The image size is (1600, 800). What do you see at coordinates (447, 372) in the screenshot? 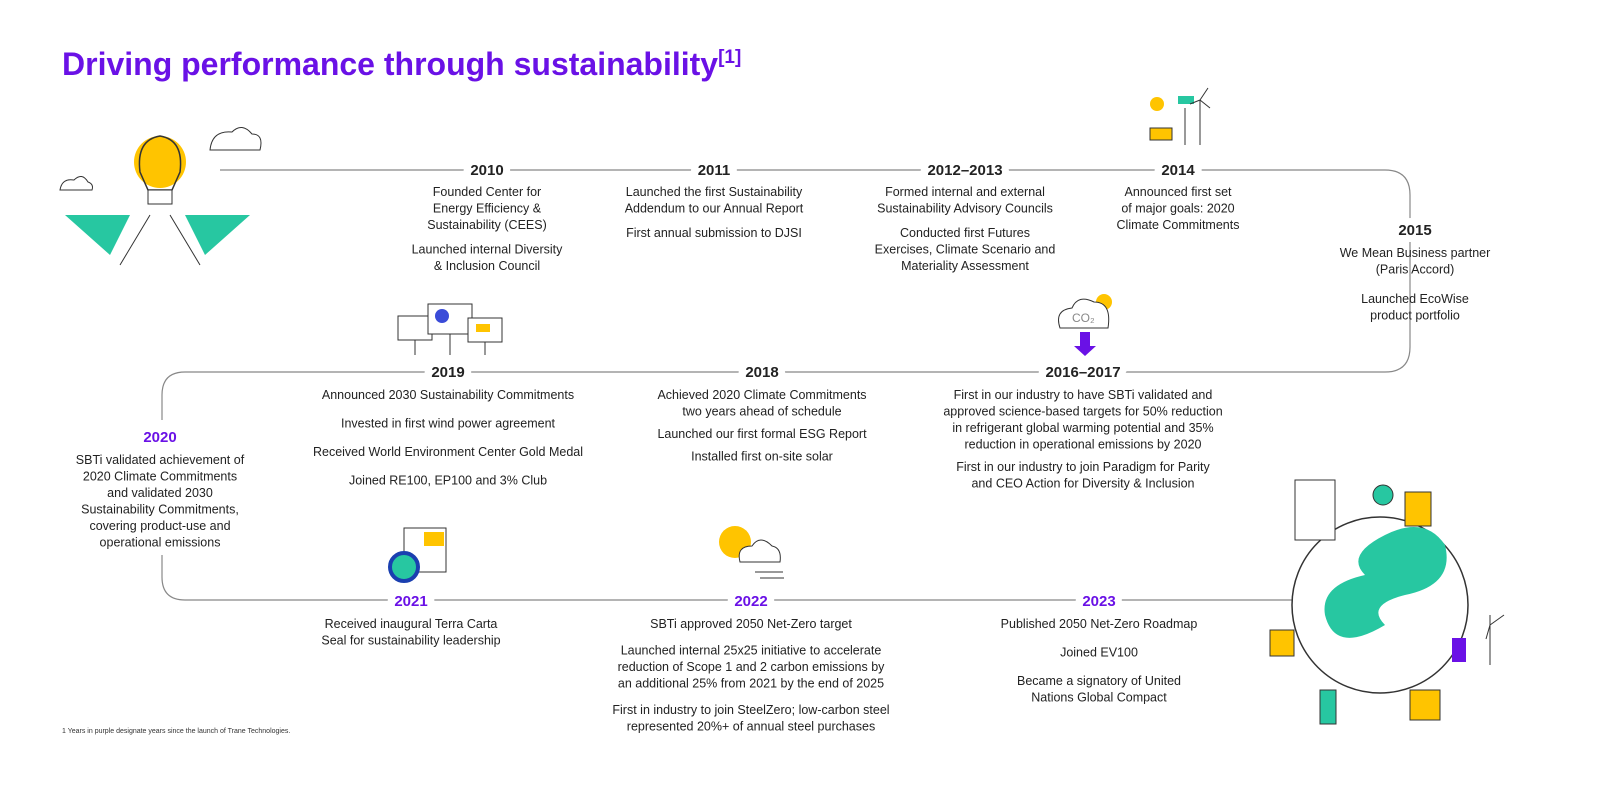
I see `milestone-year: 2019` at bounding box center [447, 372].